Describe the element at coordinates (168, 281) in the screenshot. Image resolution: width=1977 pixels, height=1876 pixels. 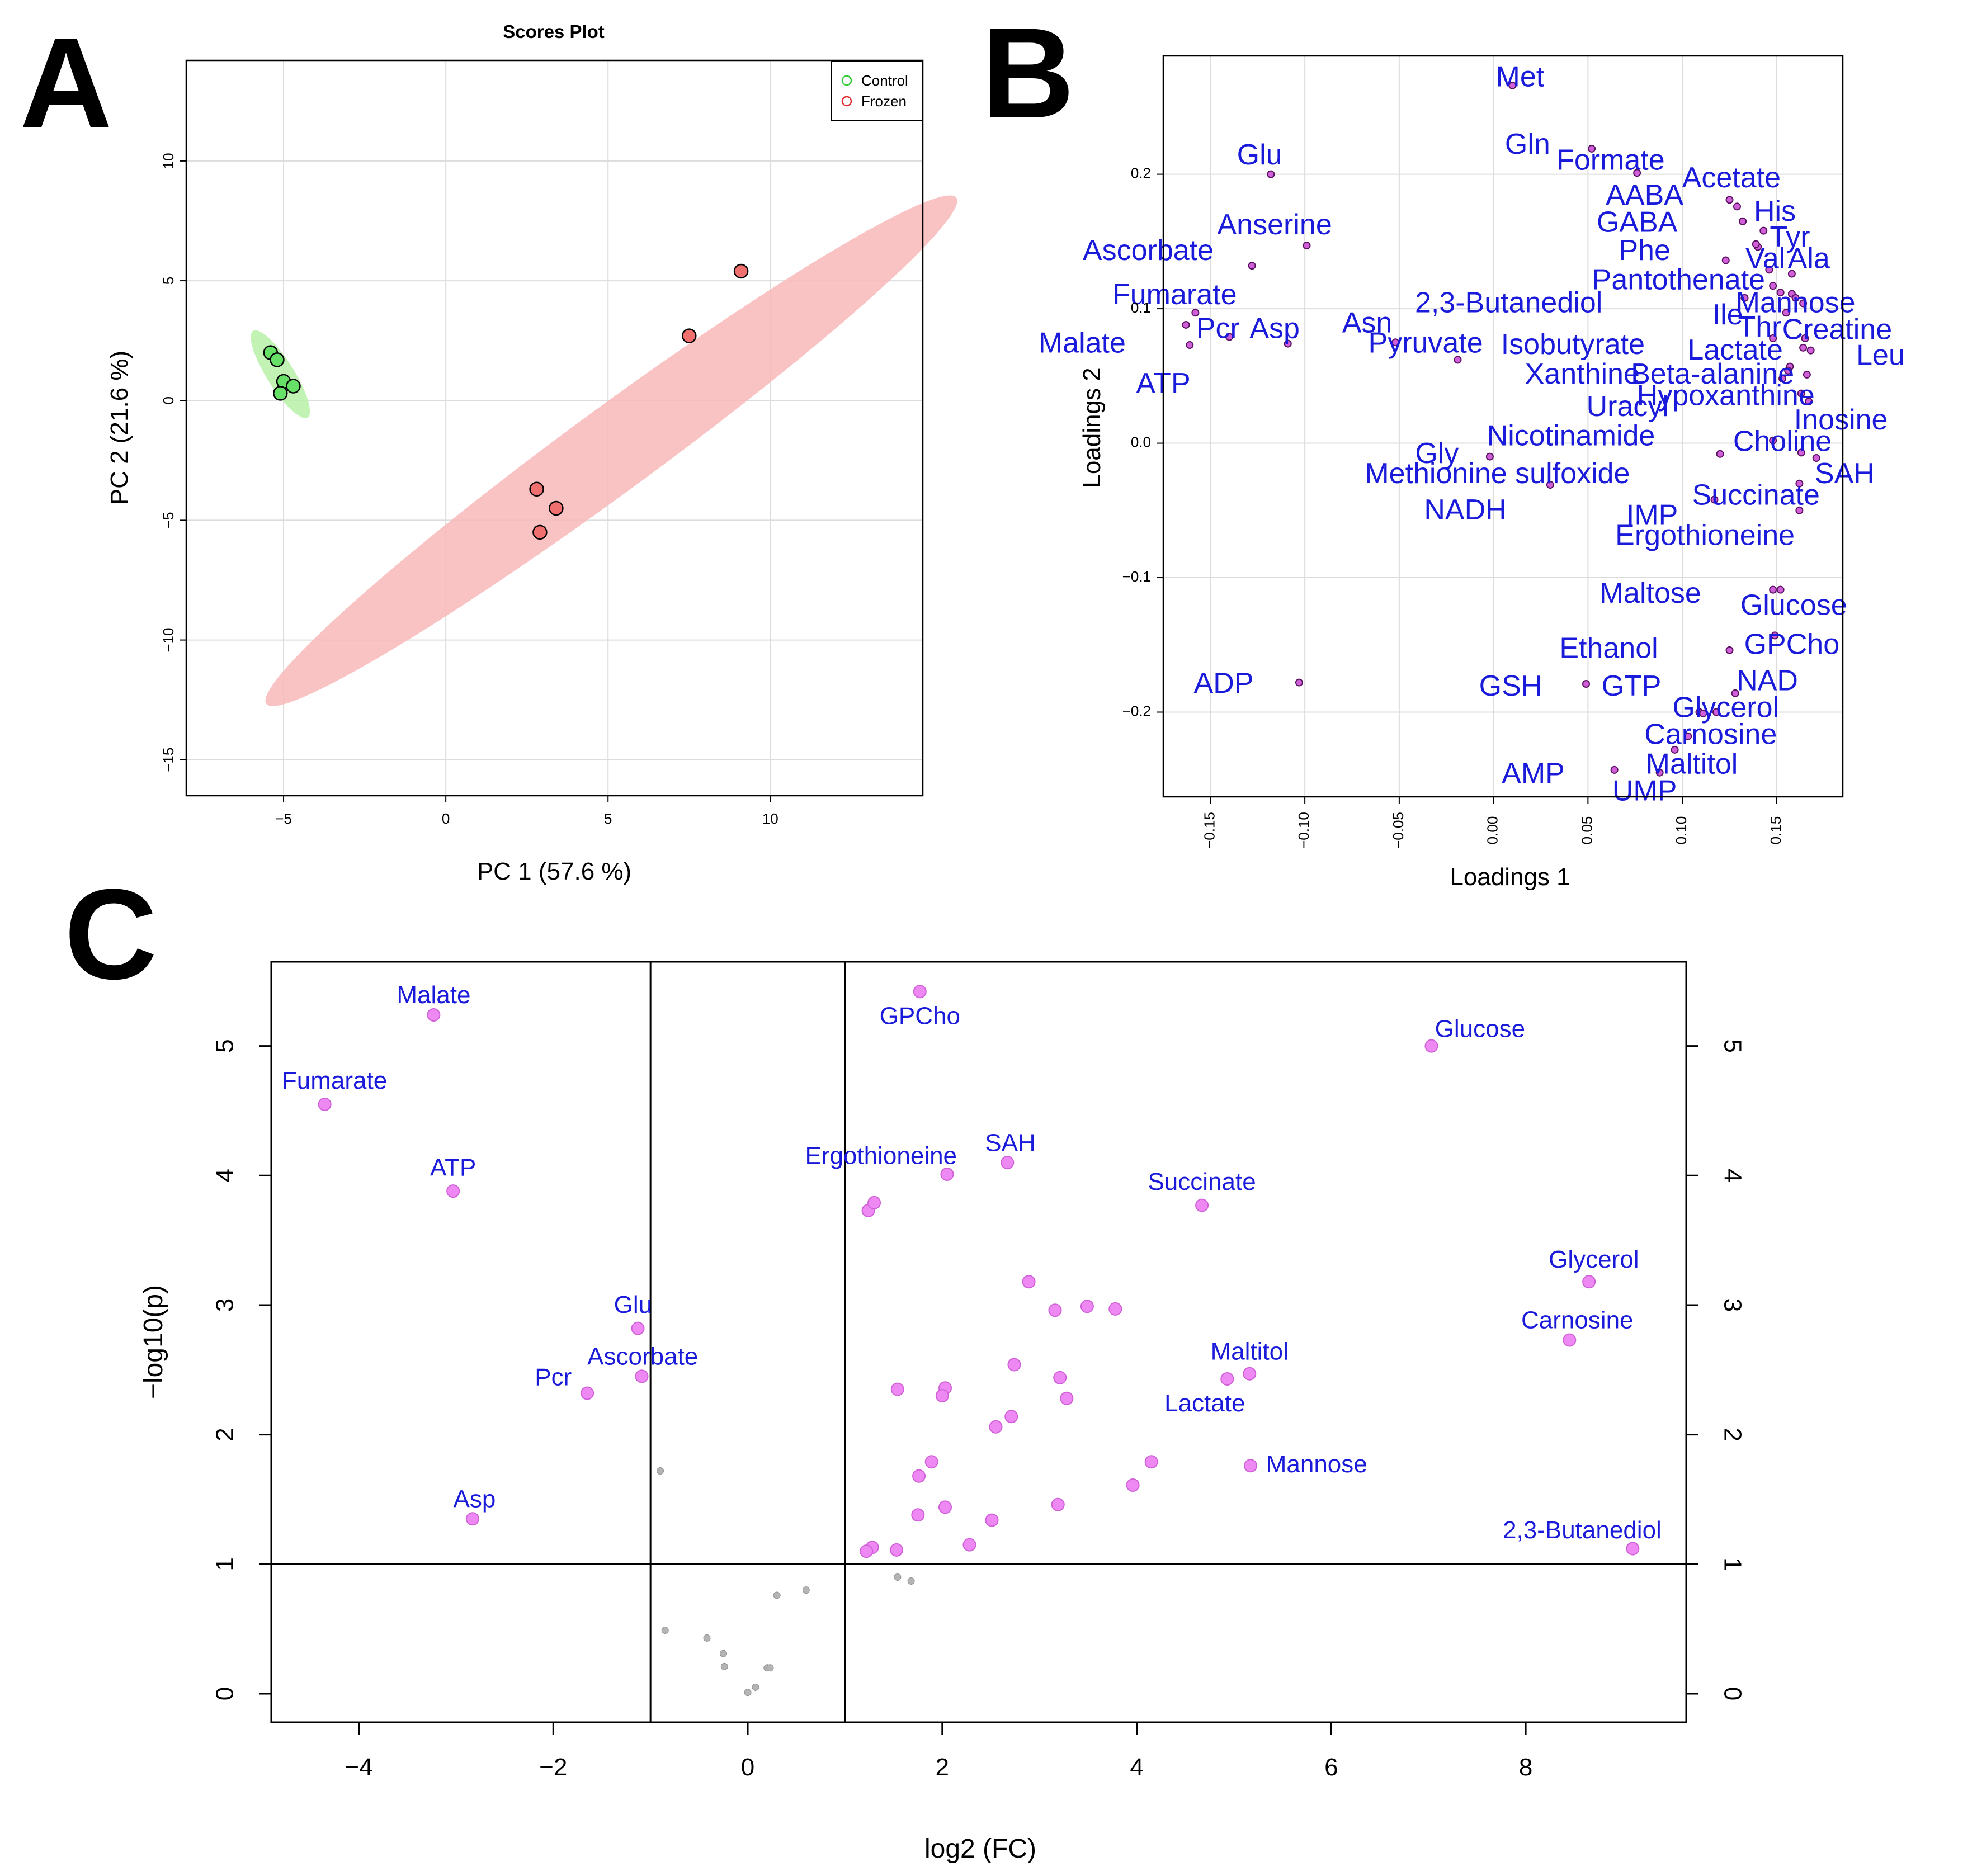
I see `y-tick-label: 5` at that location.